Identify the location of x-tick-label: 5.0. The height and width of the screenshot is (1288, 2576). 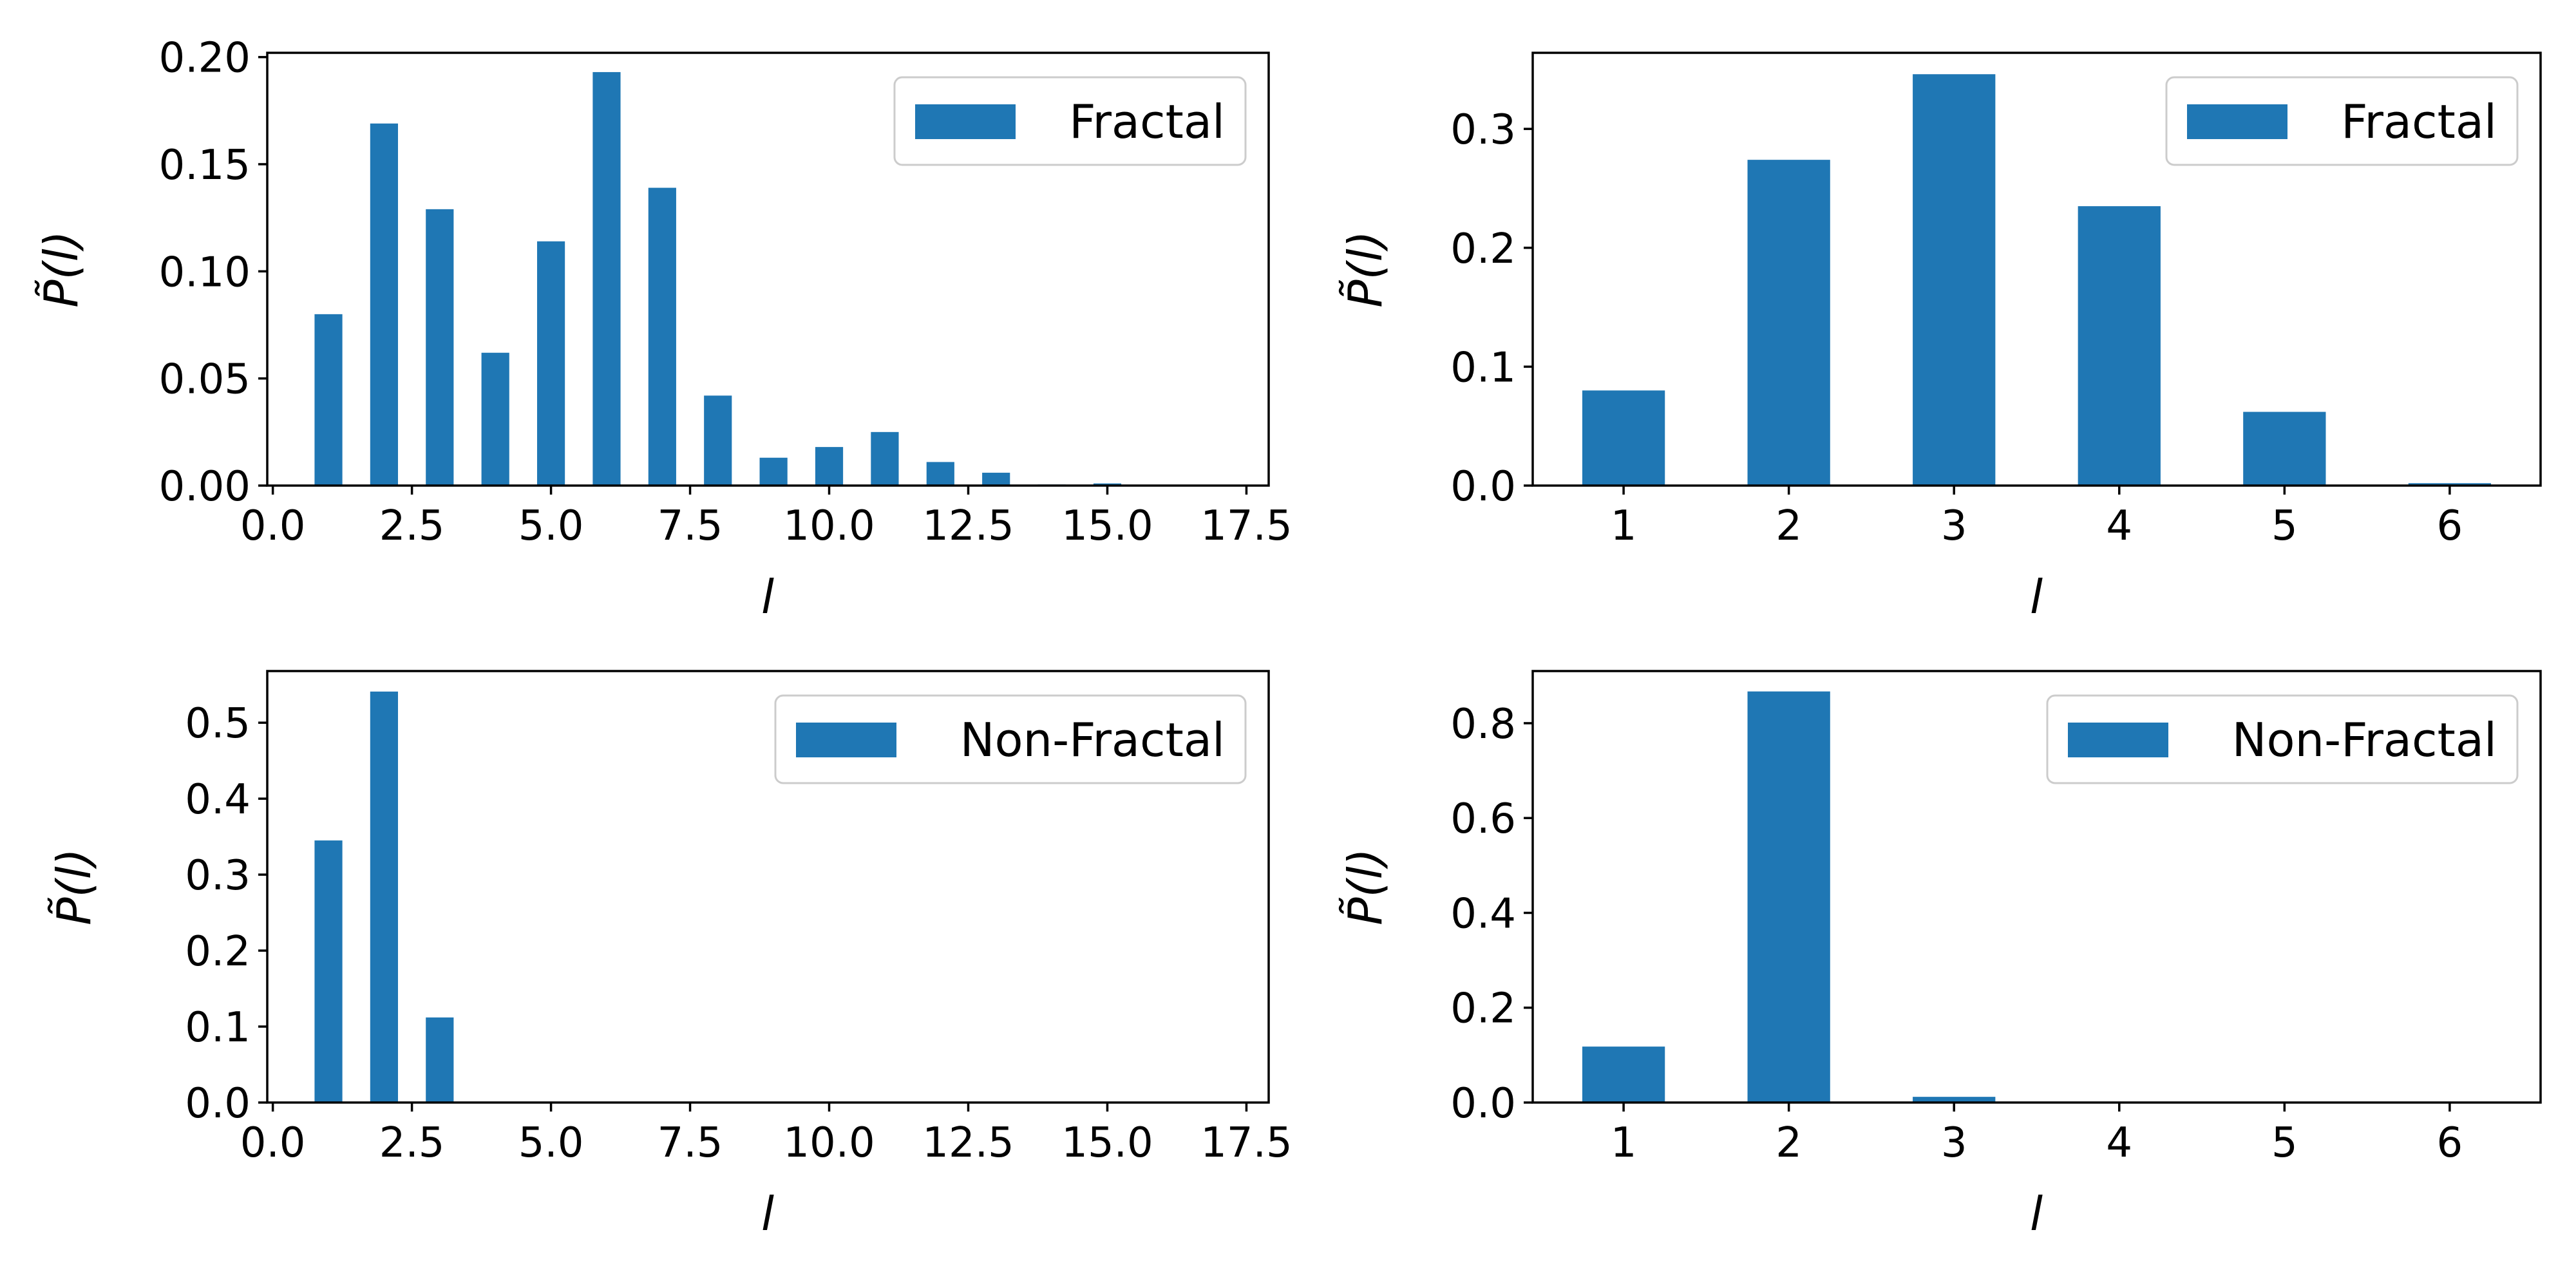
(551, 1143).